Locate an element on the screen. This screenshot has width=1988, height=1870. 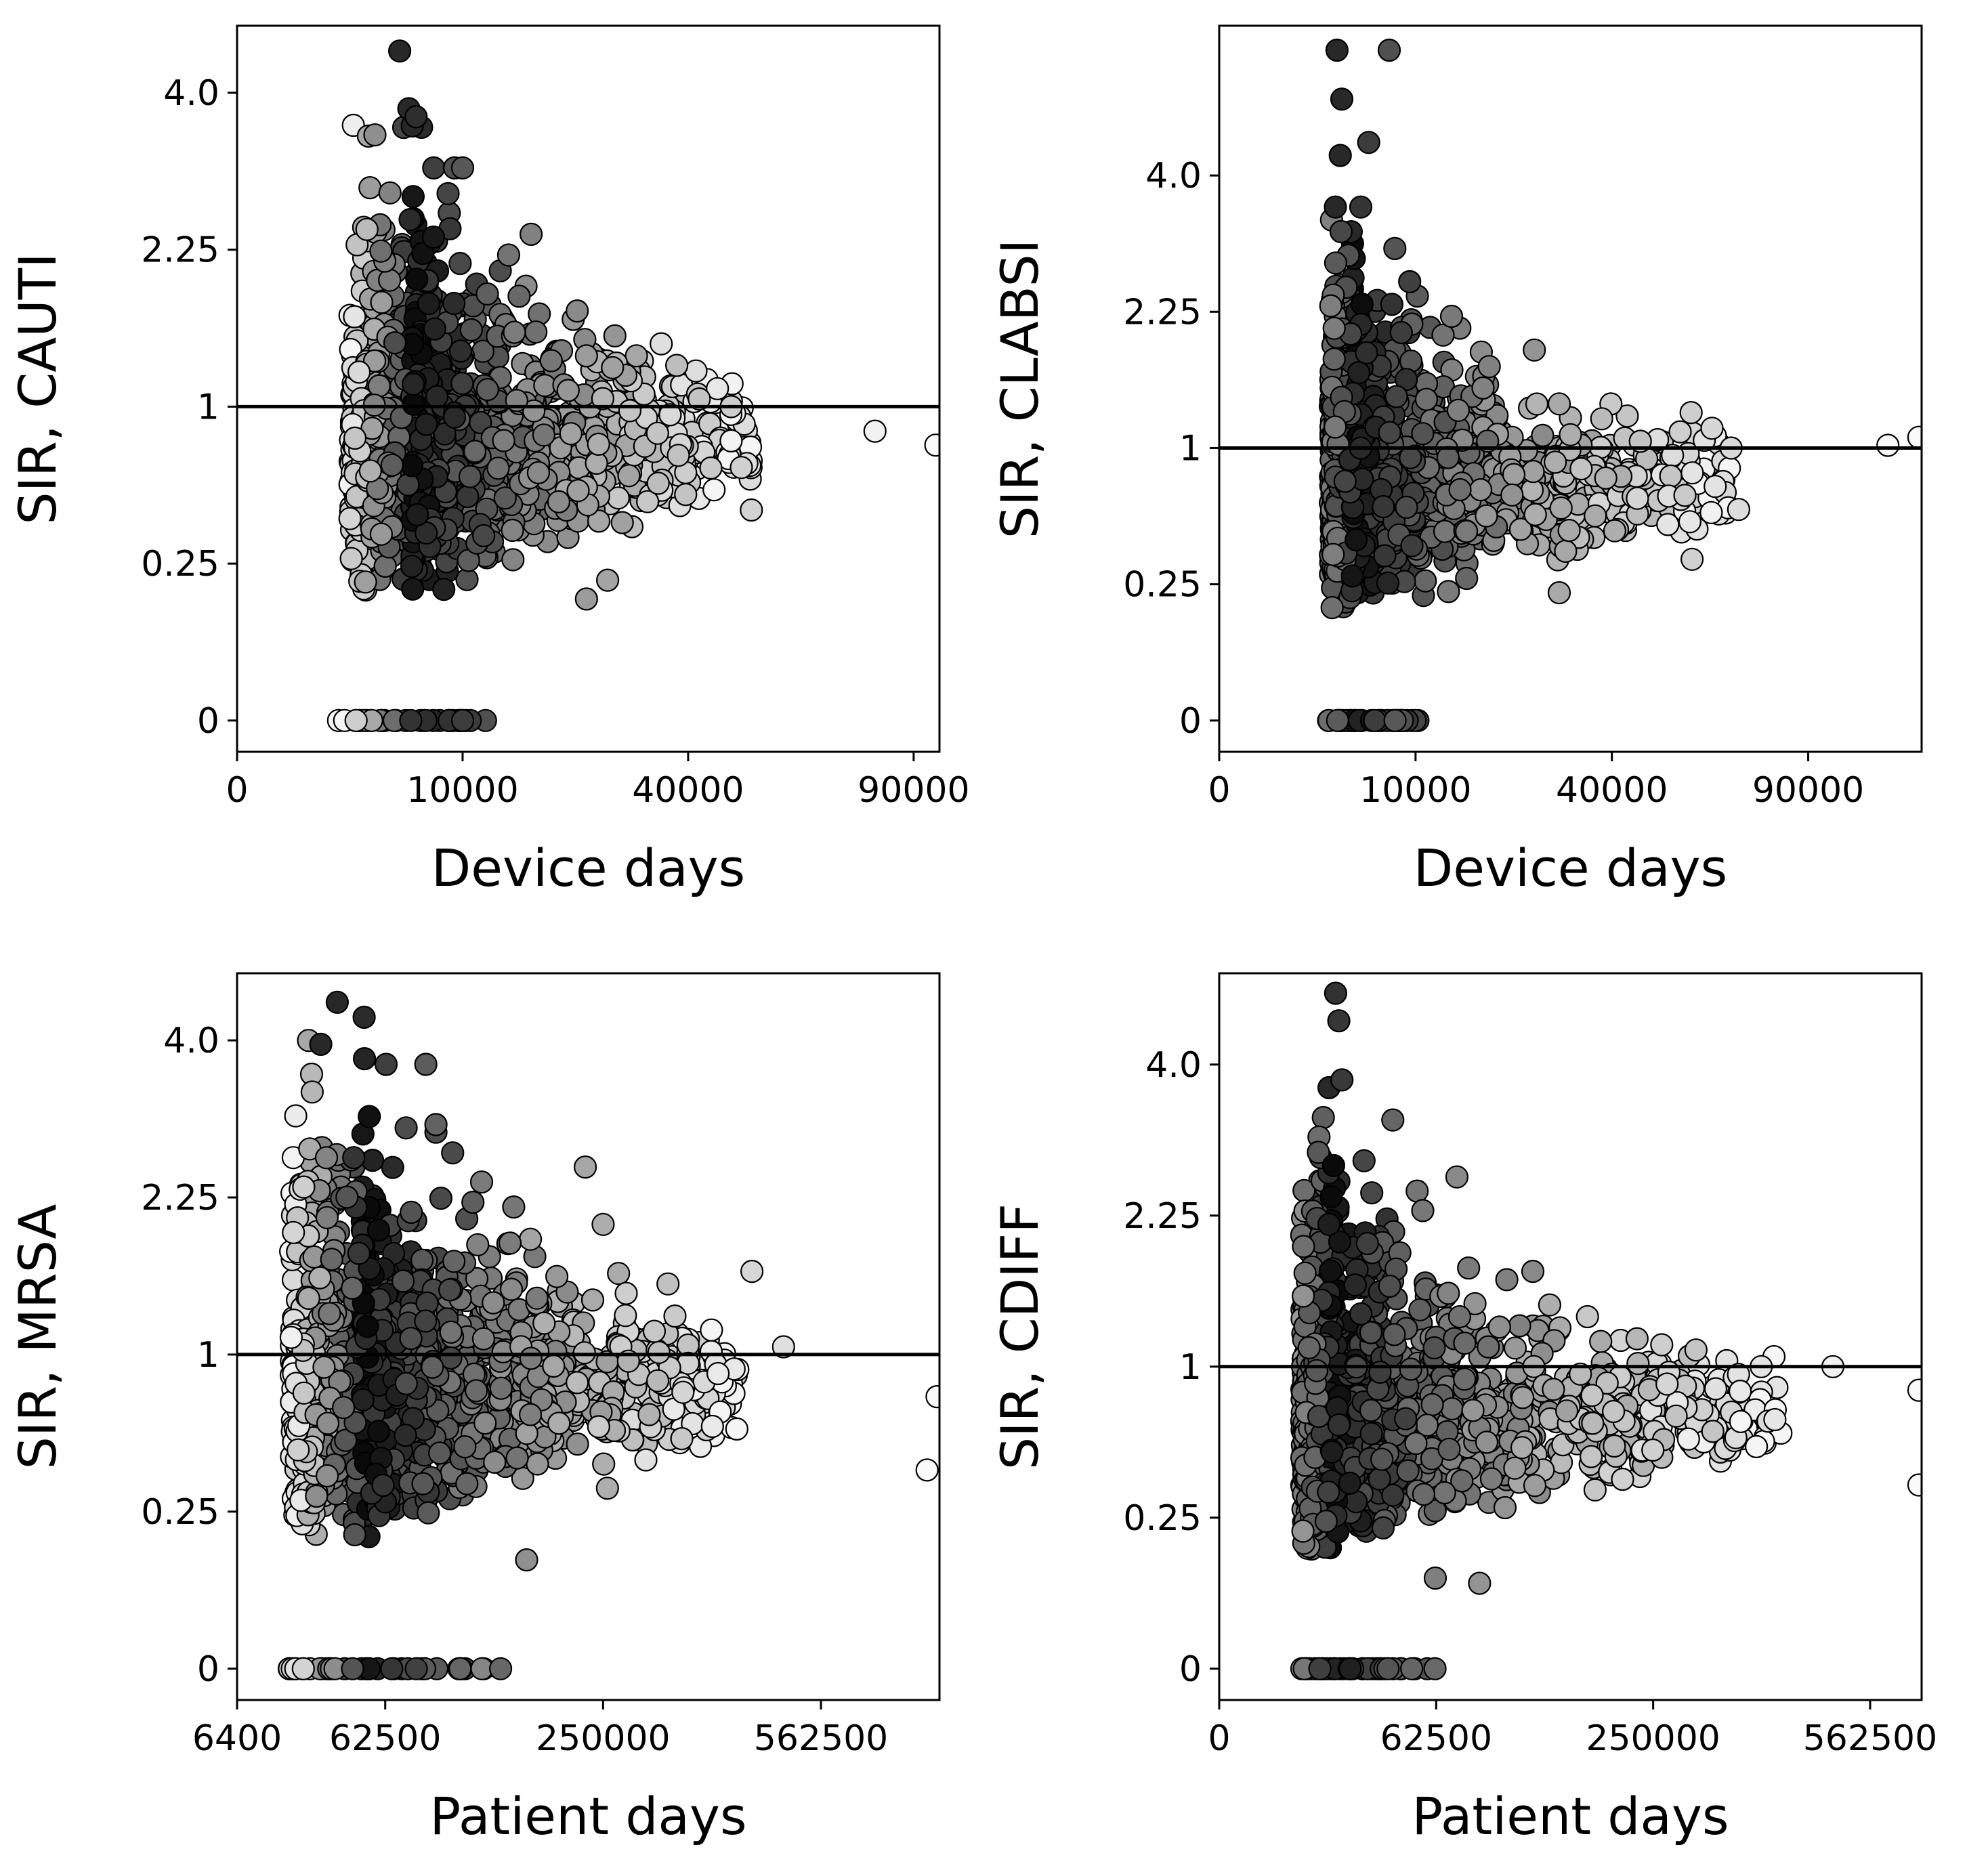
y-axis-label: SIR, CLABSI is located at coordinates (1020, 388).